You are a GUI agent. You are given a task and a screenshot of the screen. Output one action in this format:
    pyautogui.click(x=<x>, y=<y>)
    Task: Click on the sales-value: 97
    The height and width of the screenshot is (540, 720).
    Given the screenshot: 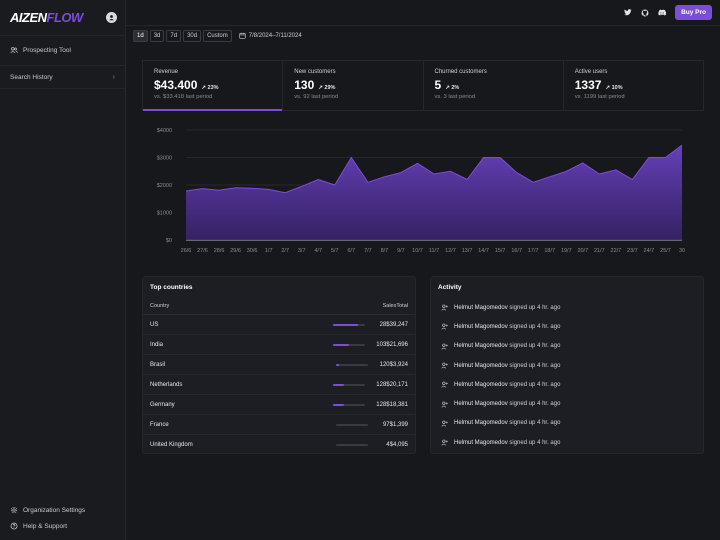 What is the action you would take?
    pyautogui.click(x=386, y=424)
    